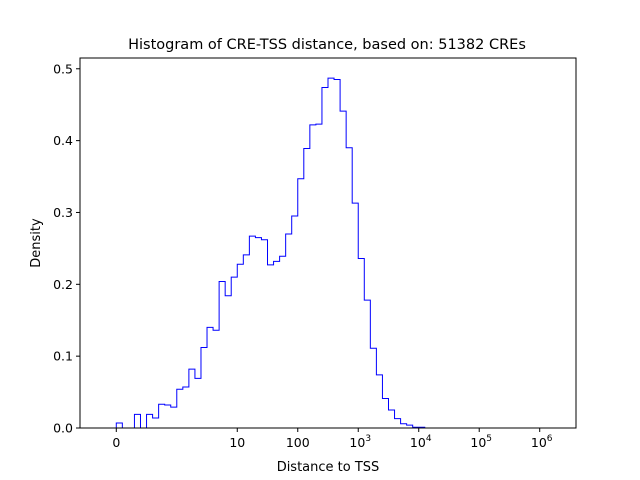  What do you see at coordinates (63, 284) in the screenshot?
I see `y-tick-label: 0.2` at bounding box center [63, 284].